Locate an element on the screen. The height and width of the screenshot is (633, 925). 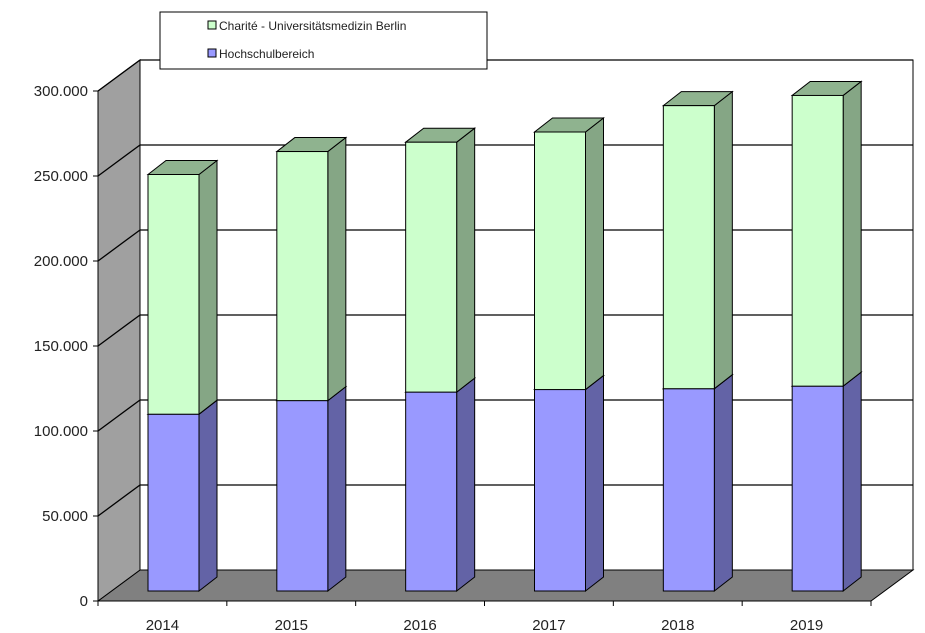
bar-2018-hochschulbereich is located at coordinates (697, 483).